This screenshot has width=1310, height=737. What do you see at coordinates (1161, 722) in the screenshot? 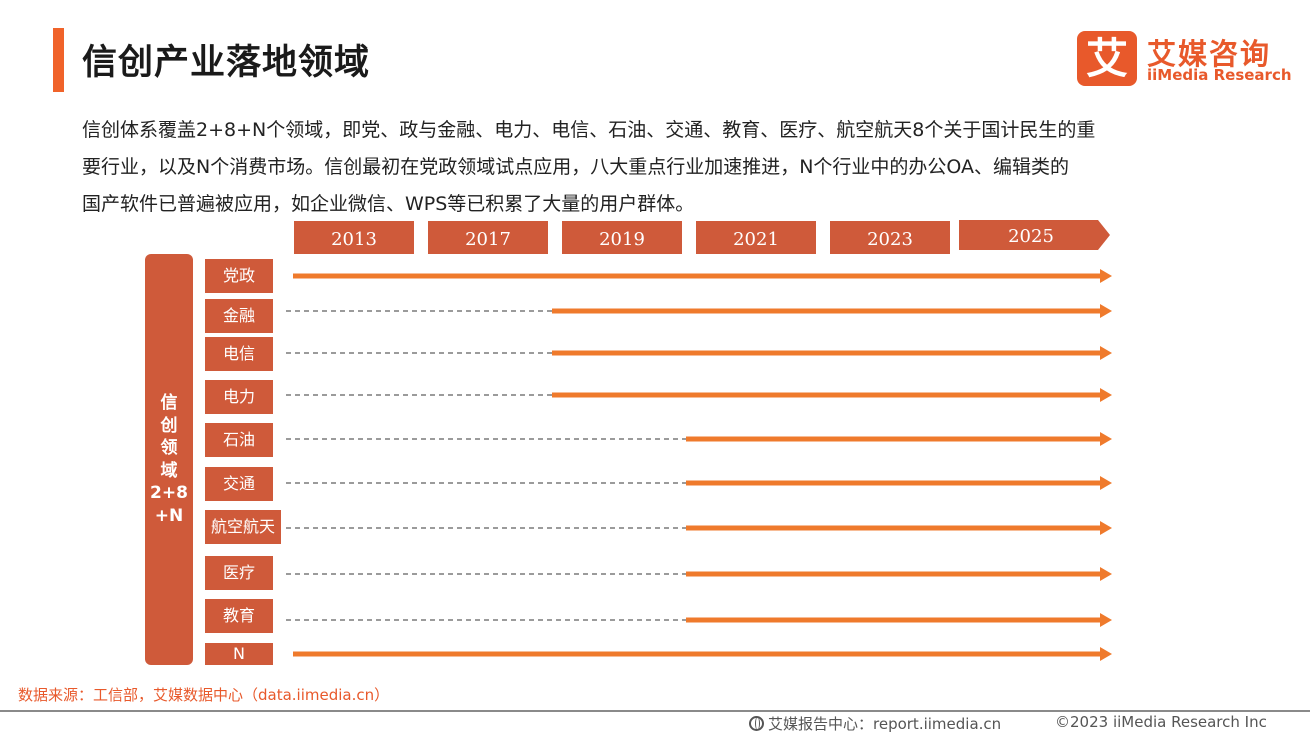
I see `footer-copyright: ©2023 iiMedia Research Inc` at bounding box center [1161, 722].